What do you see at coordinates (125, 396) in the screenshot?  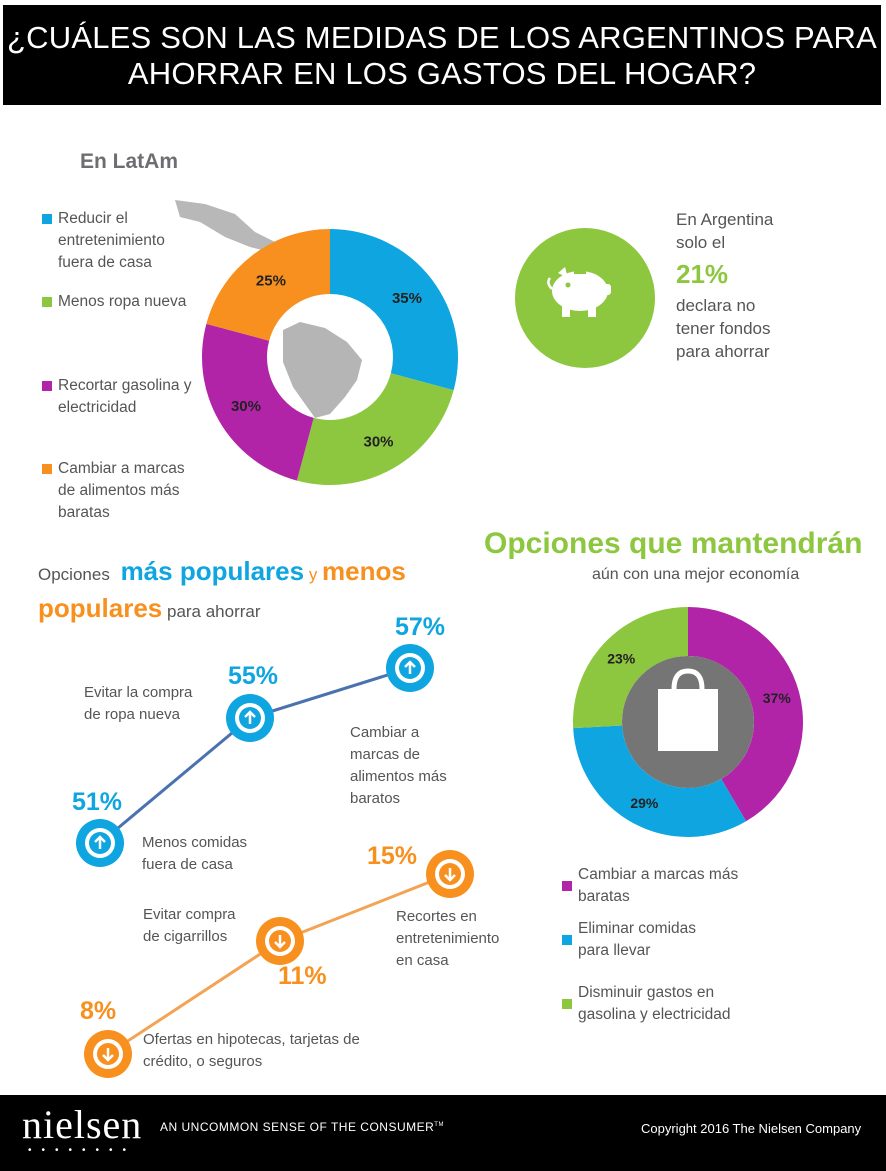 I see `legend-label-3: Recortar gasolina y electricidad` at bounding box center [125, 396].